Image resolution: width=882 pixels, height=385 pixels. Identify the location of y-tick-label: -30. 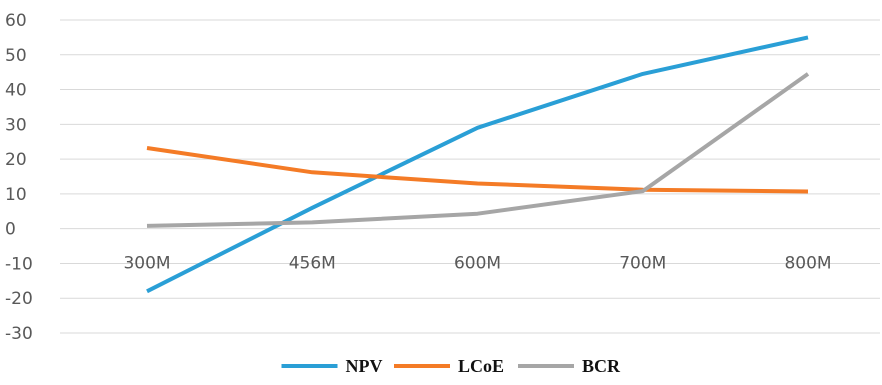
(19, 334).